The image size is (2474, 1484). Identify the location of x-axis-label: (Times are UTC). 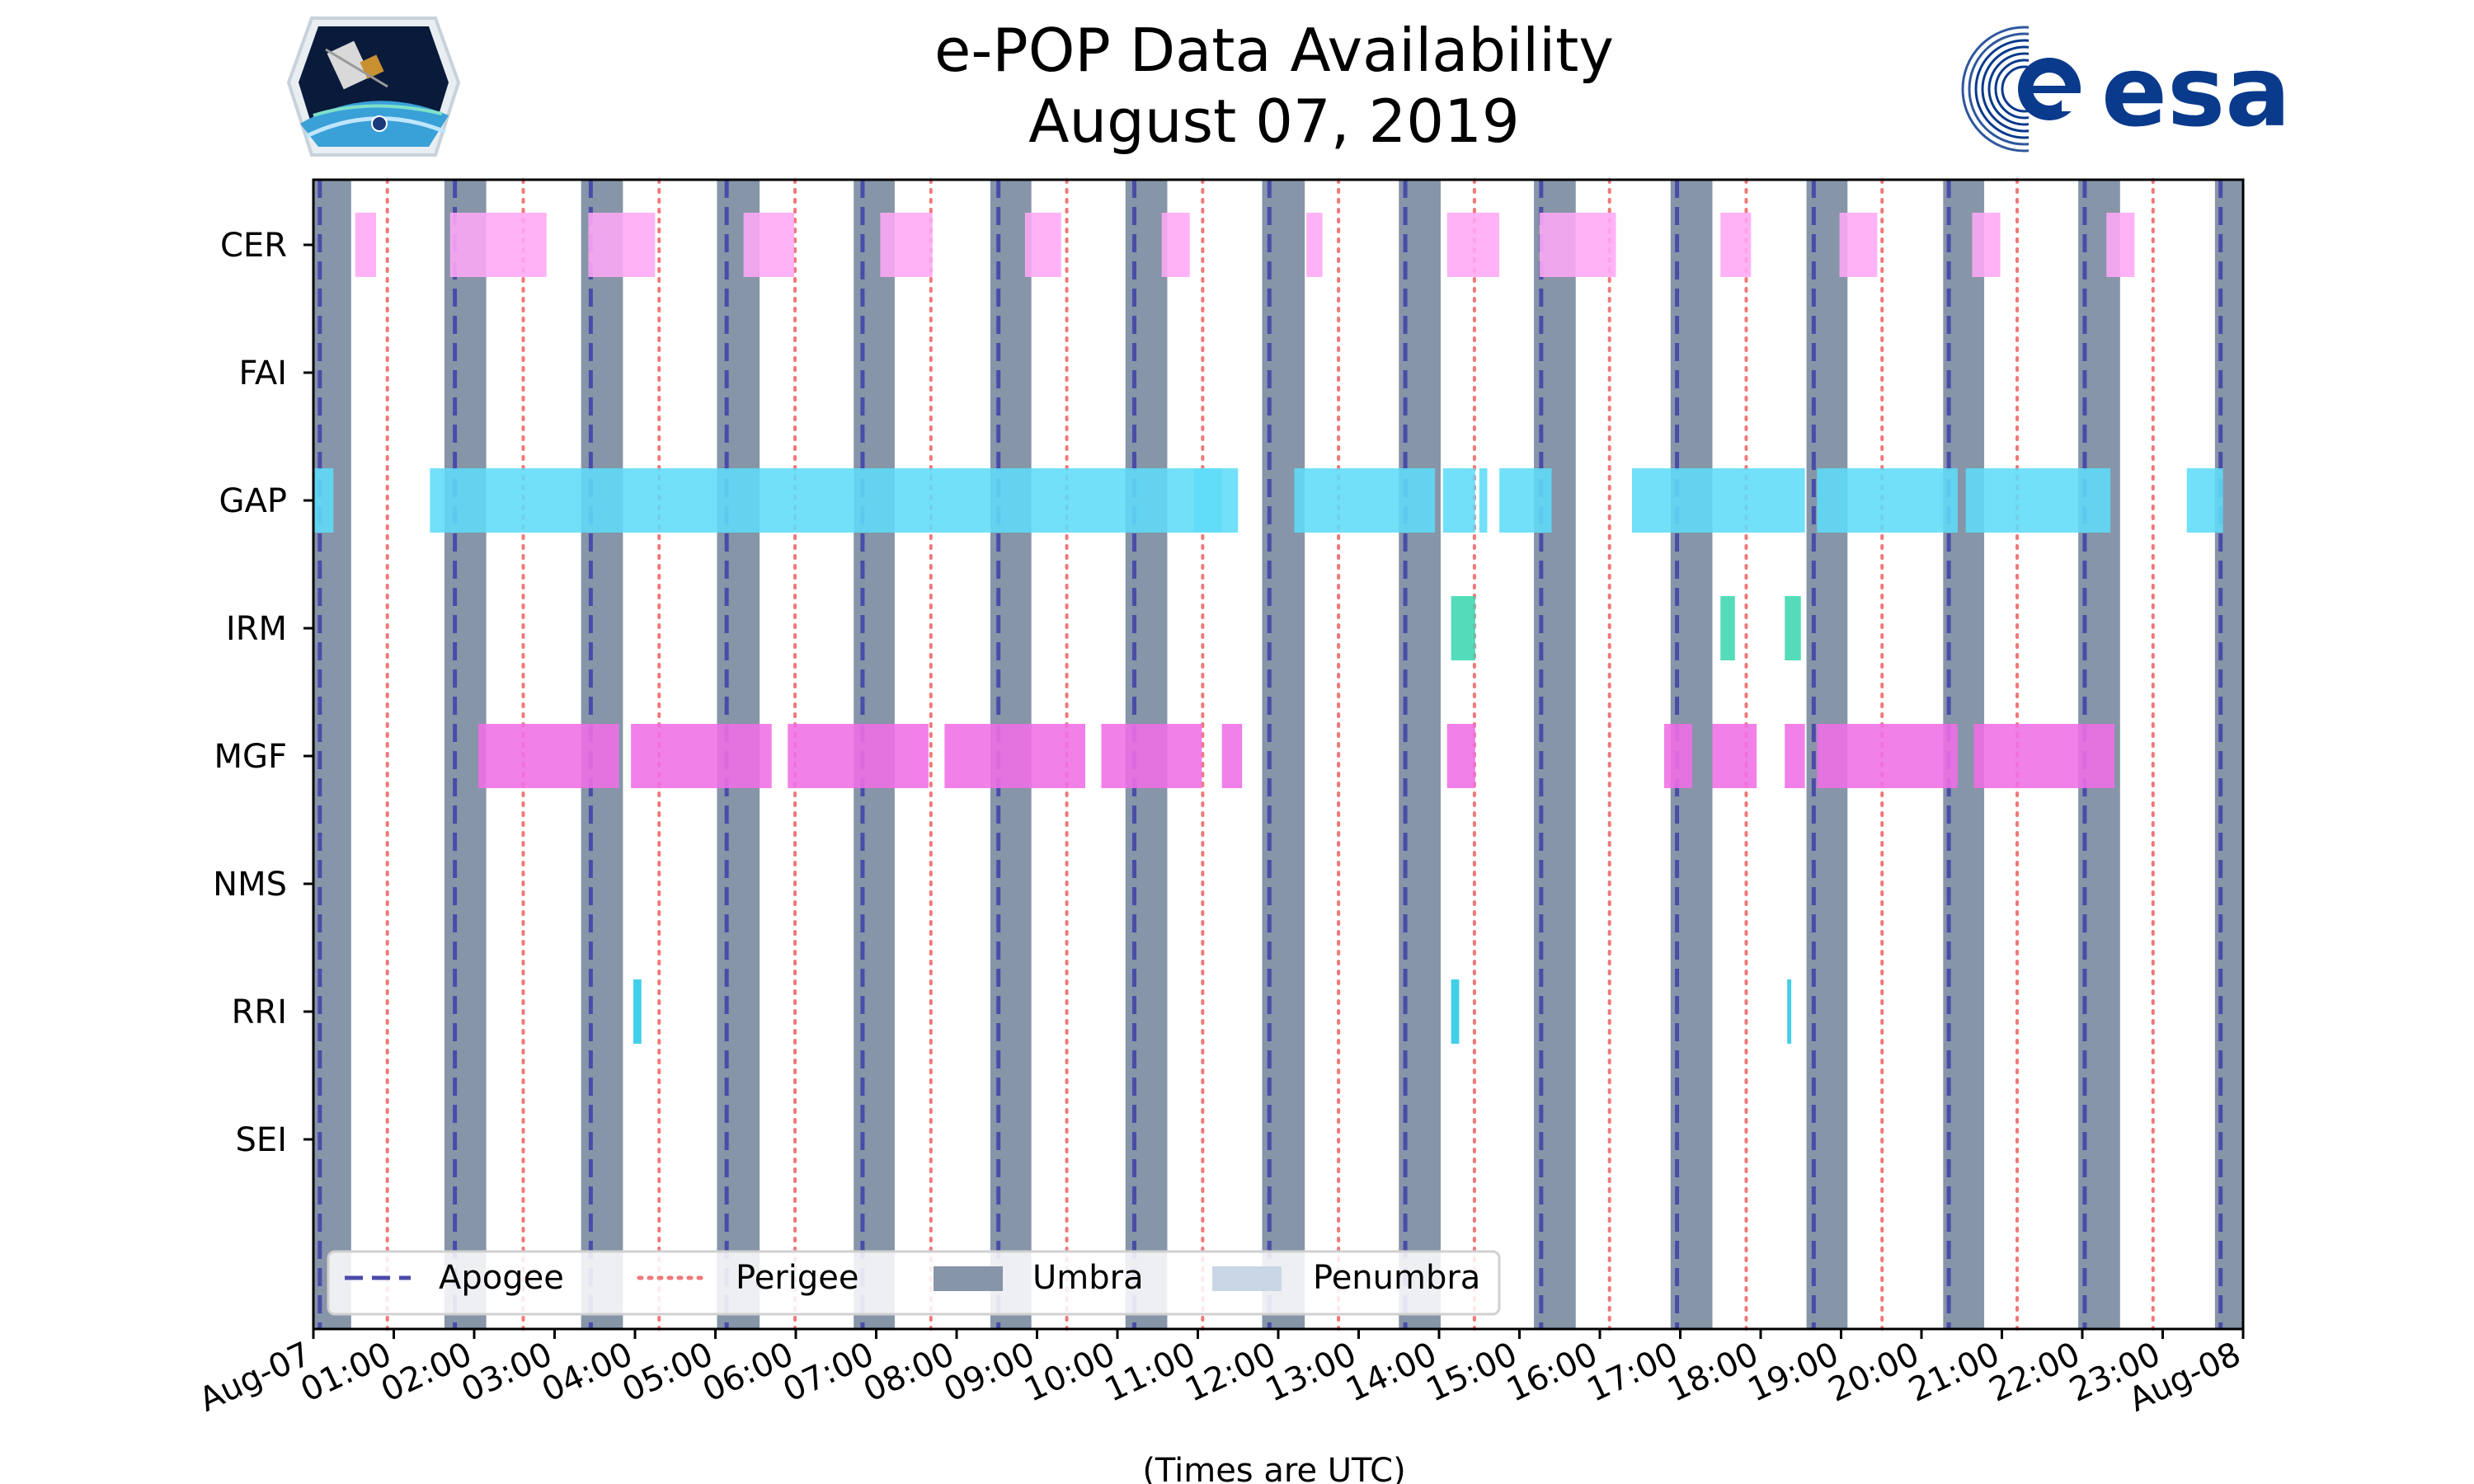
(1273, 1468).